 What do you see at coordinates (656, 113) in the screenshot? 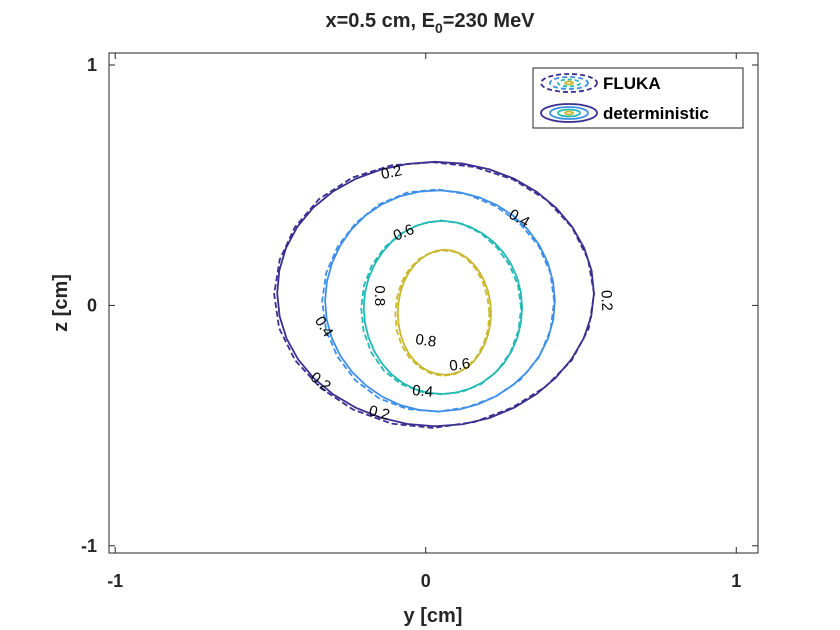
I see `legend-label-deterministic: deterministic` at bounding box center [656, 113].